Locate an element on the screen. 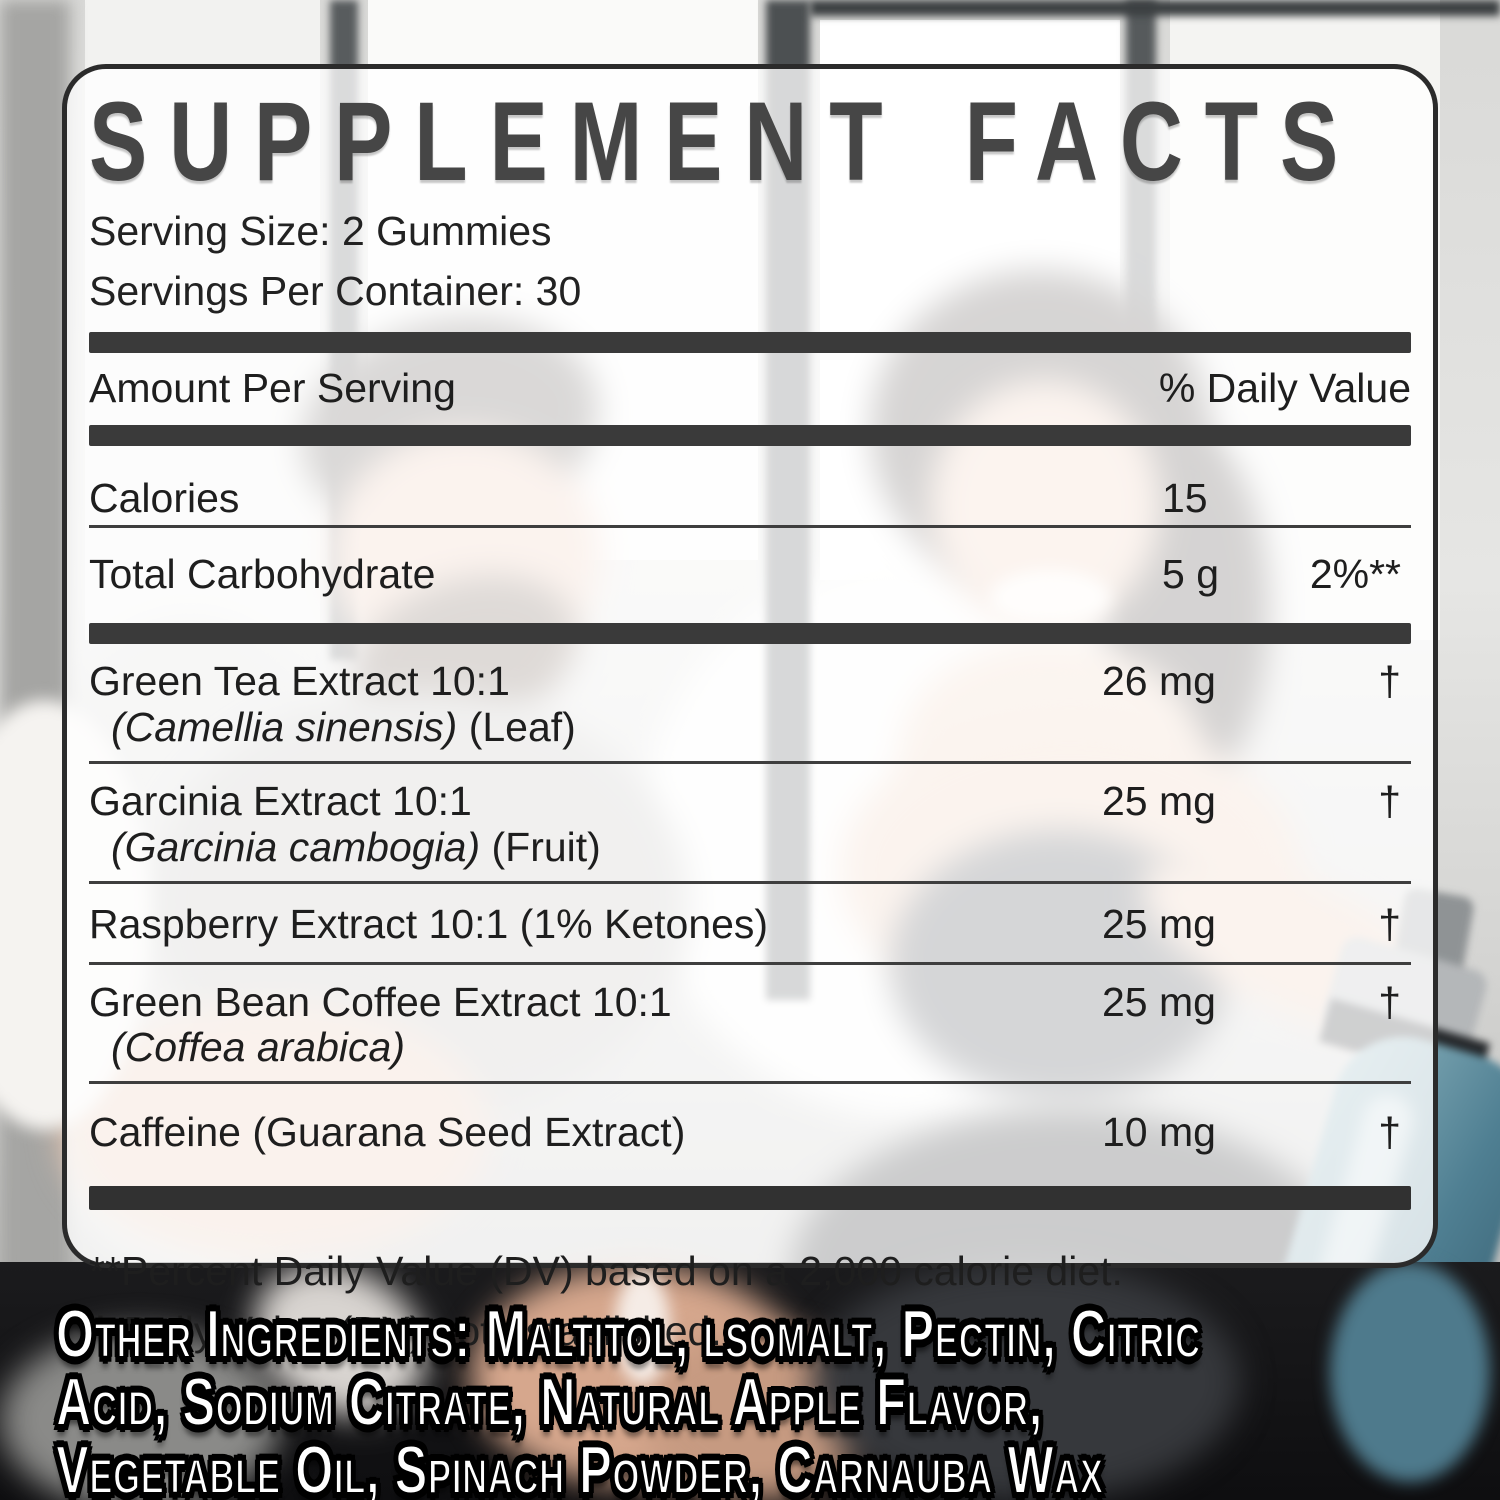 Image resolution: width=1500 pixels, height=1500 pixels. floor-patch is located at coordinates (140, 1415).